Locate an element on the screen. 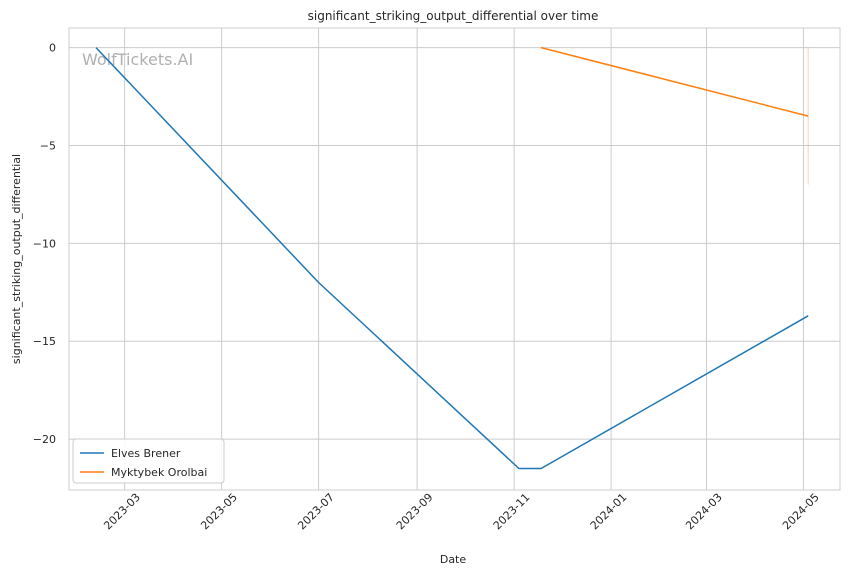 The image size is (850, 575). series-line-myktybek-orolbai is located at coordinates (674, 81).